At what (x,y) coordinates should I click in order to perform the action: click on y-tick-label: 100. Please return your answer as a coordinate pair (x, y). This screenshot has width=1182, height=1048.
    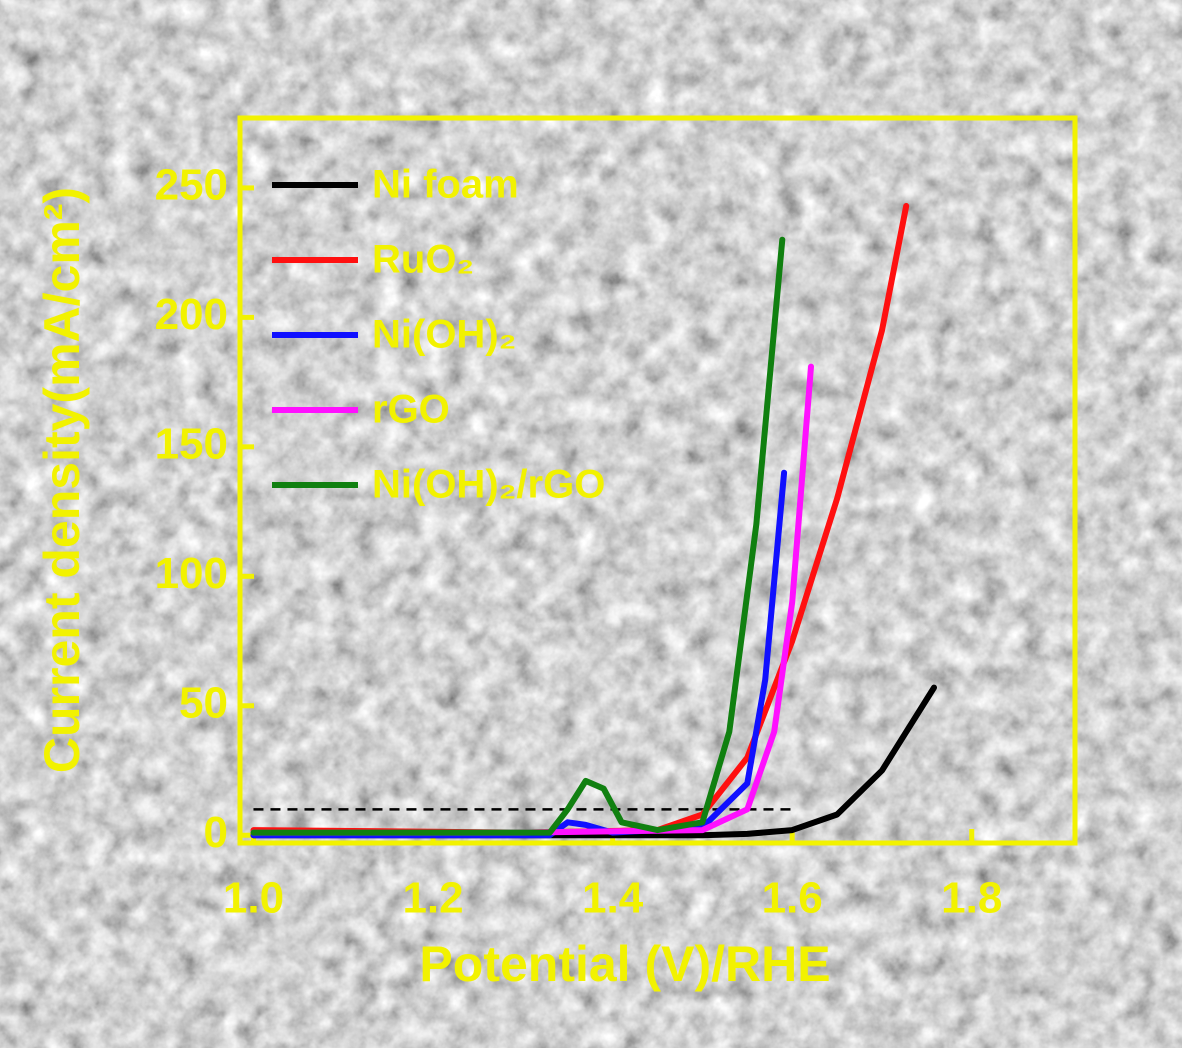
    Looking at the image, I should click on (191, 573).